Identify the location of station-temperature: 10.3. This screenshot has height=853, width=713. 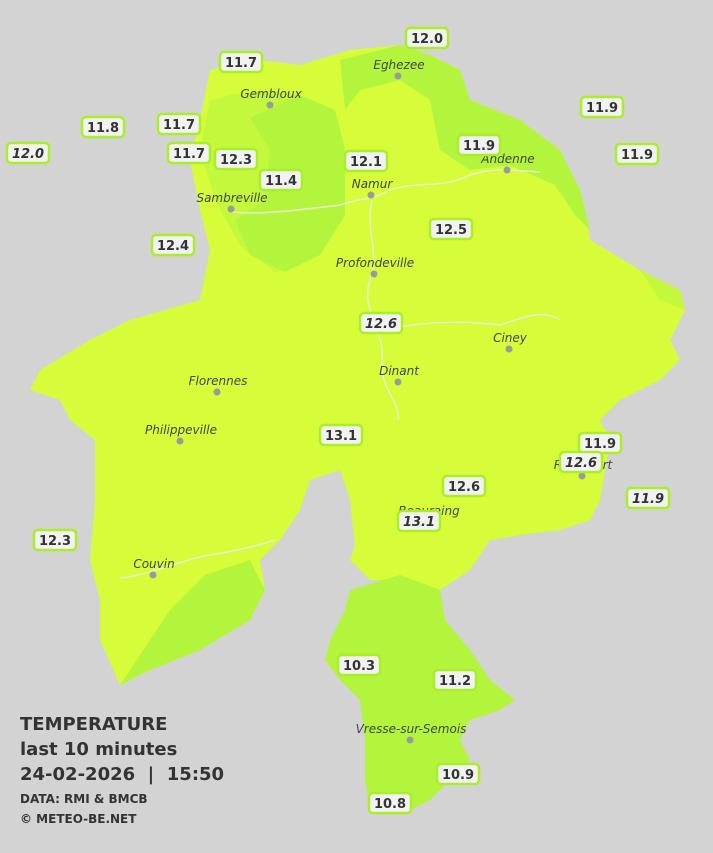
(359, 666).